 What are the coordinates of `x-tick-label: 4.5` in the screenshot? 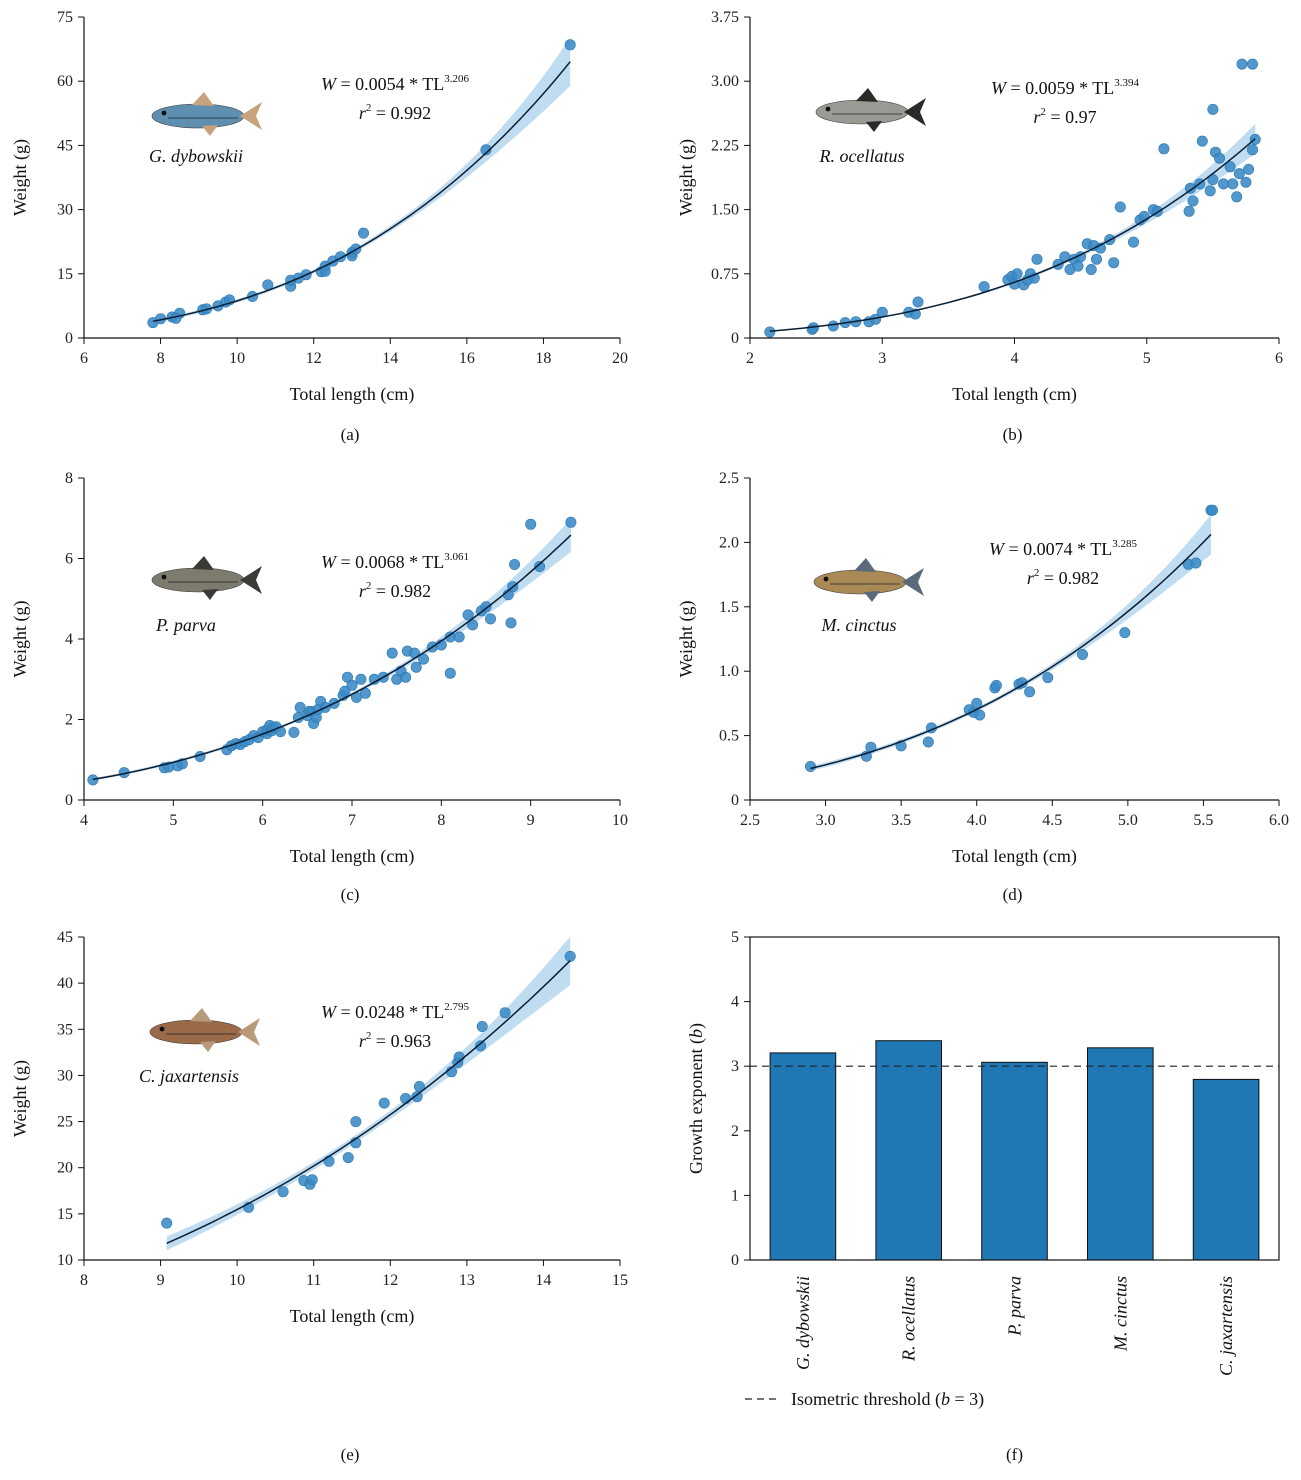 It's located at (1052, 820).